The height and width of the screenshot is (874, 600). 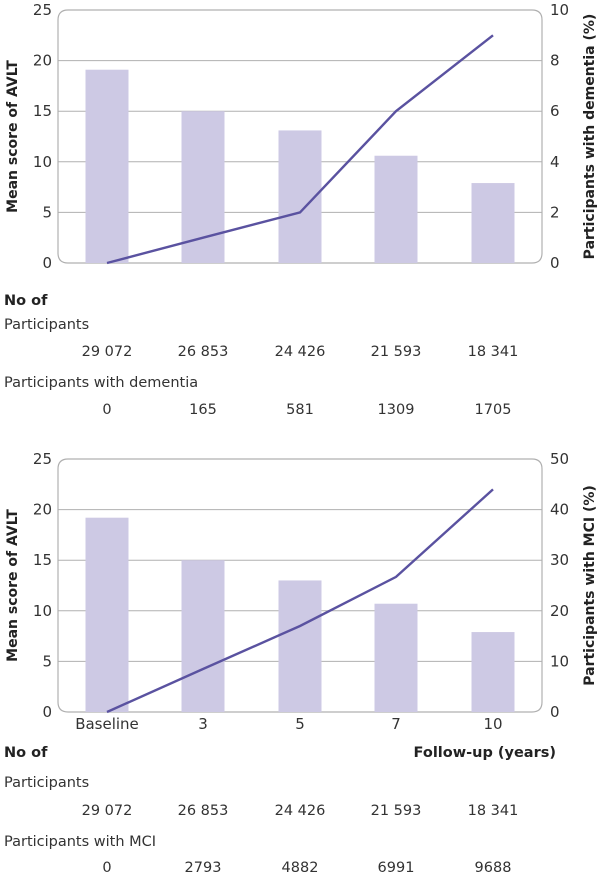 What do you see at coordinates (590, 137) in the screenshot?
I see `right-axis-title: Participants with dementia (%)` at bounding box center [590, 137].